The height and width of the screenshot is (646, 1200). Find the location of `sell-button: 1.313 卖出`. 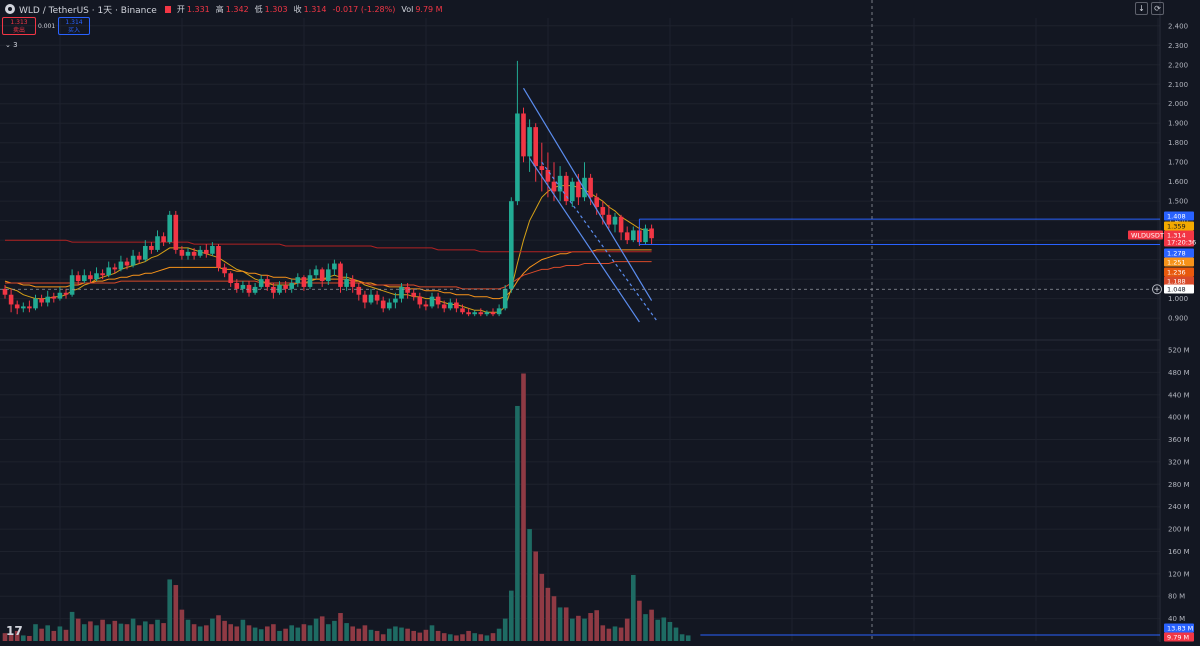

sell-button: 1.313 卖出 is located at coordinates (19, 26).